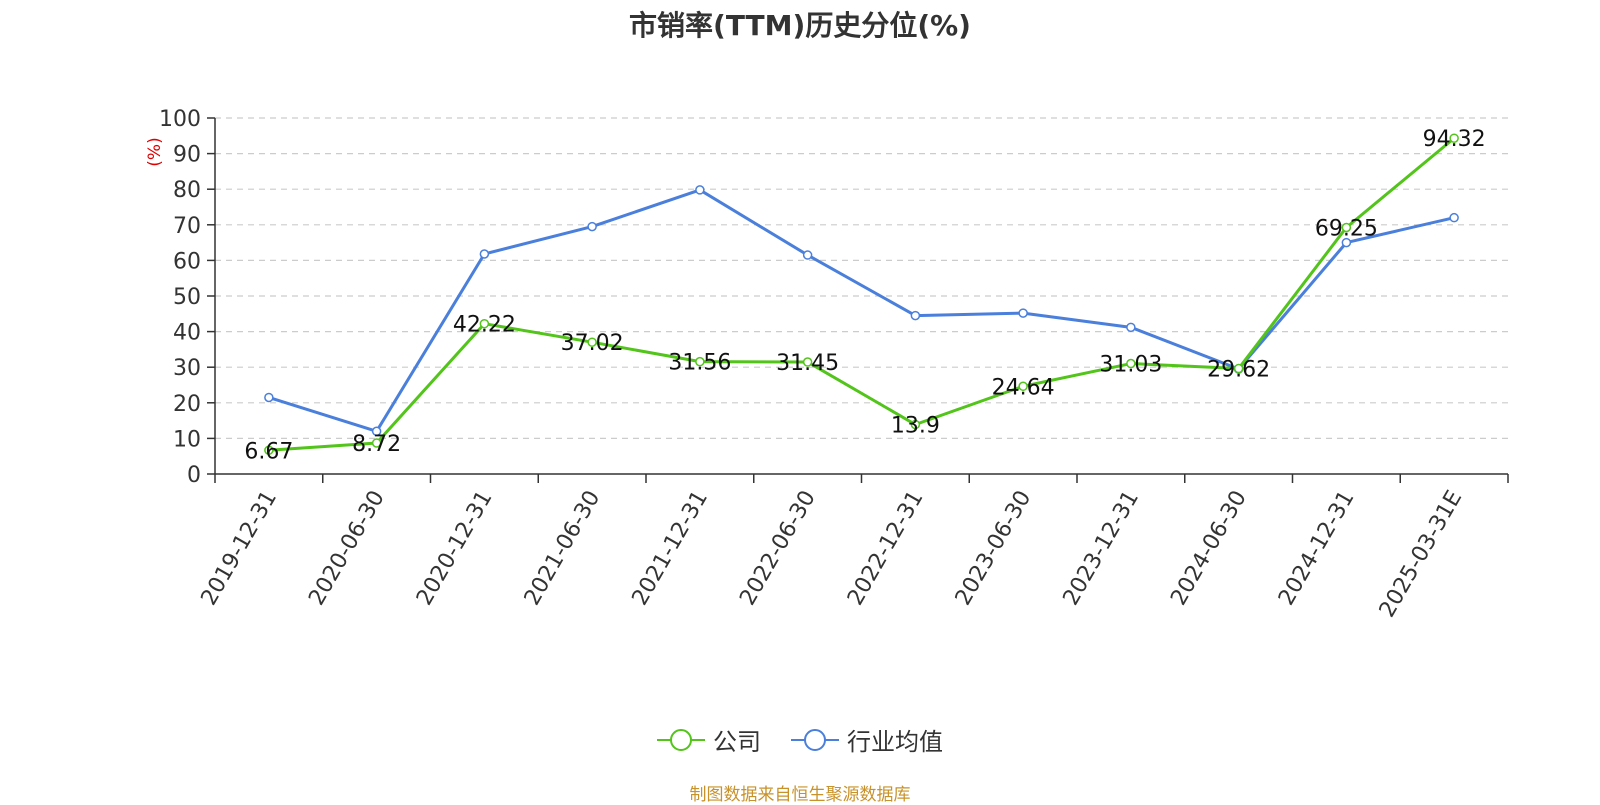 This screenshot has height=805, width=1600. Describe the element at coordinates (670, 548) in the screenshot. I see `x-tick-label: 2021-12-31` at that location.